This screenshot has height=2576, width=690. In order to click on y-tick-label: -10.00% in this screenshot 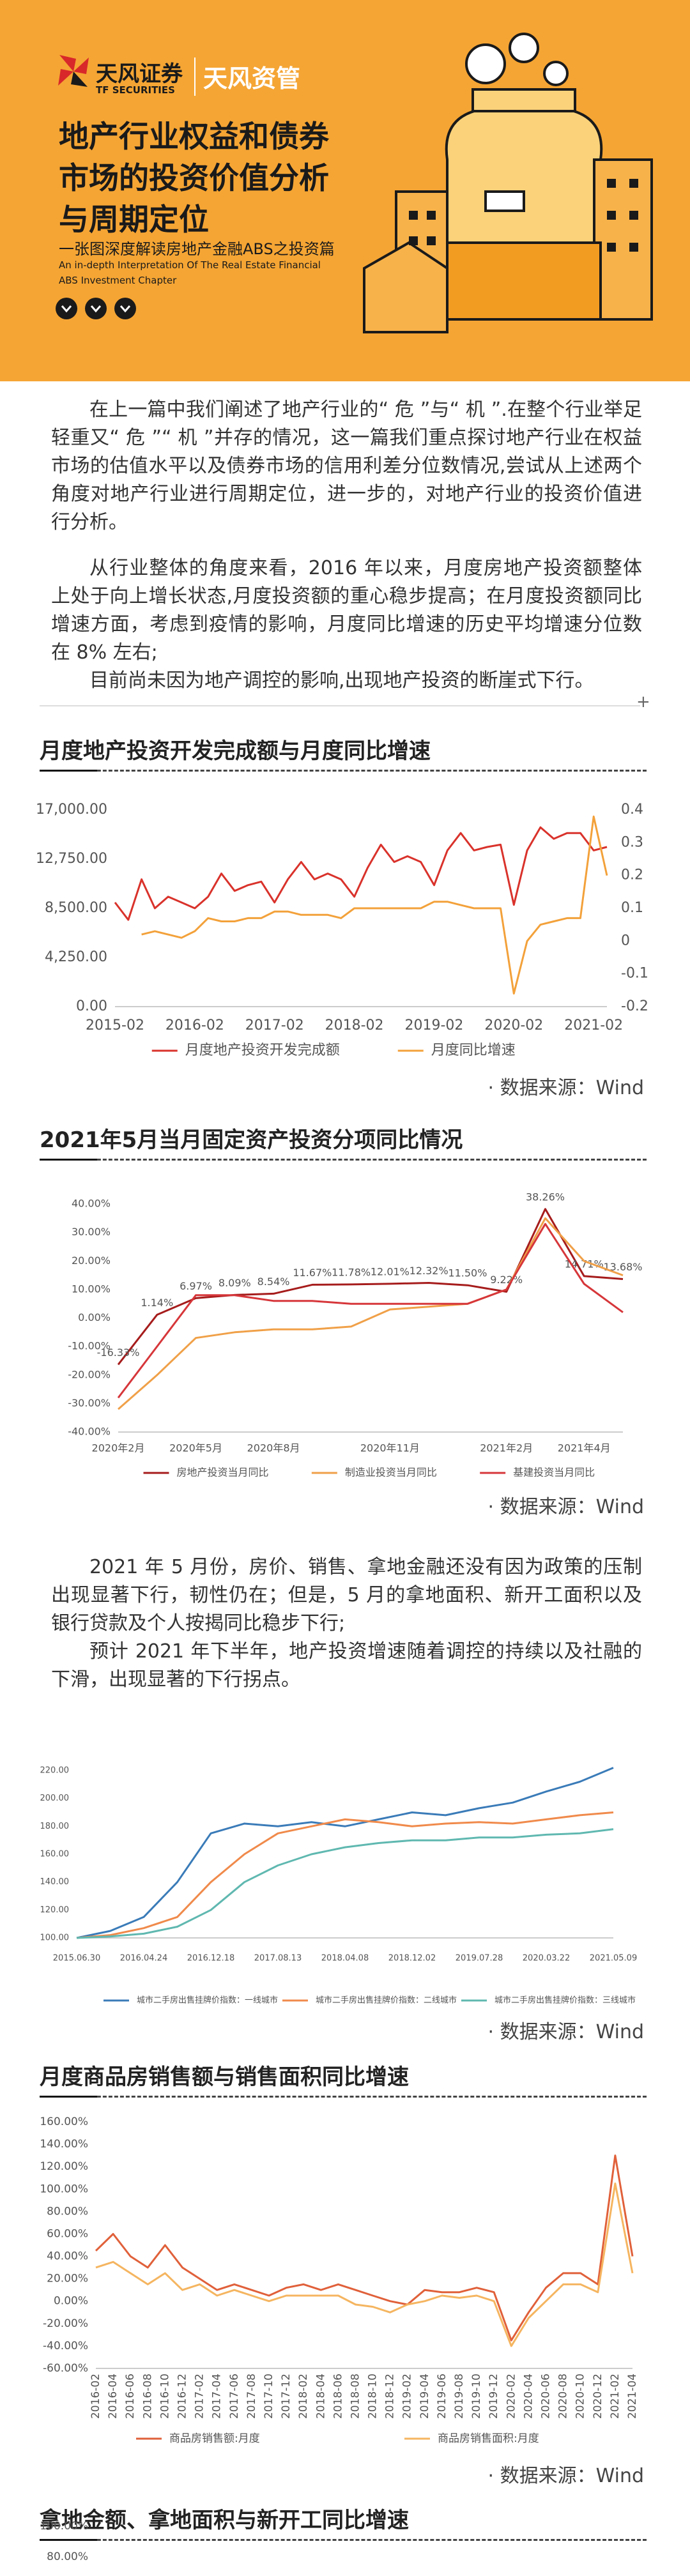, I will do `click(89, 1346)`.